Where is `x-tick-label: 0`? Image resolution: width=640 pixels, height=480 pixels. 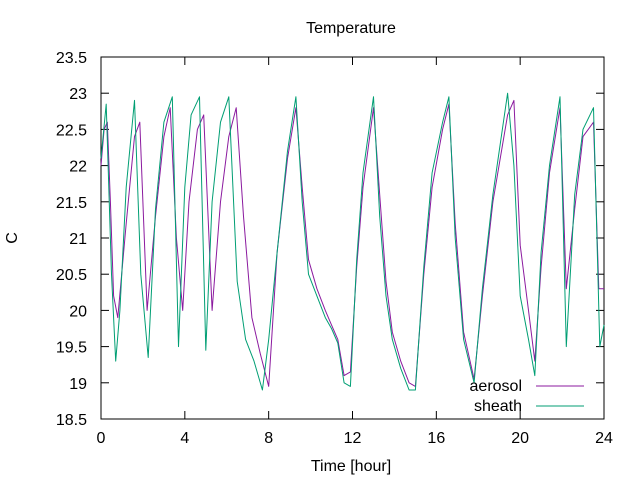 x-tick-label: 0 is located at coordinates (101, 438).